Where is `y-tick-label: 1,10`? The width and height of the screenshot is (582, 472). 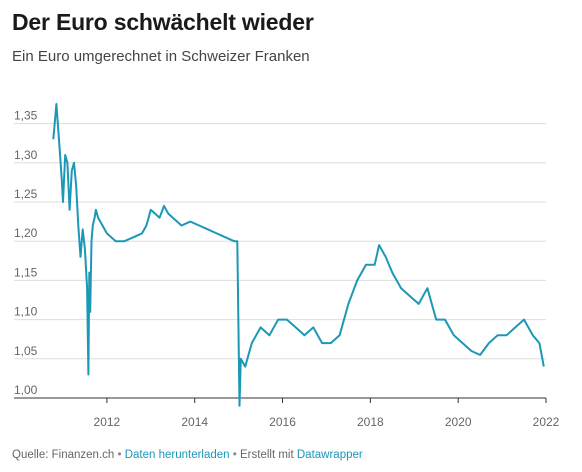 y-tick-label: 1,10 is located at coordinates (26, 312).